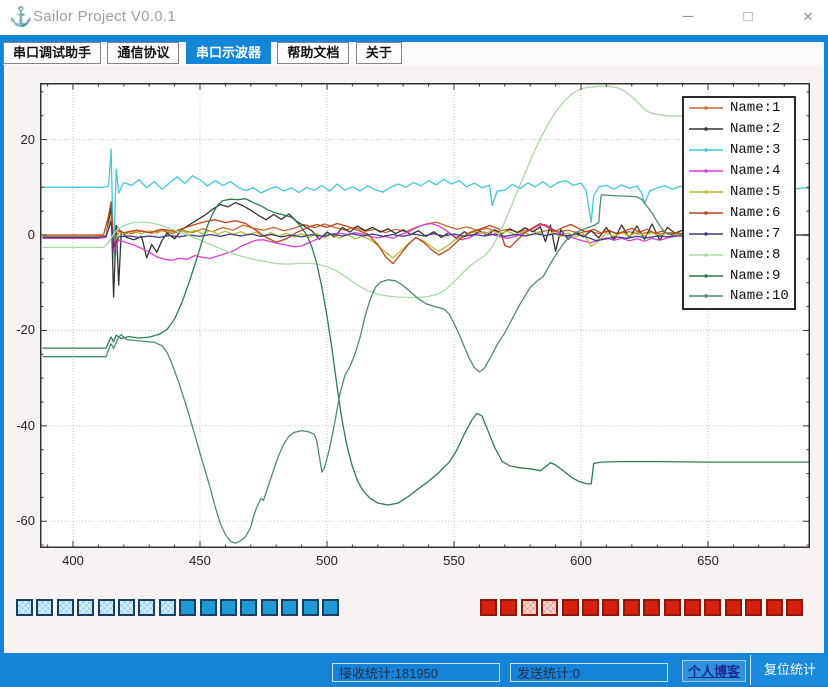 The width and height of the screenshot is (828, 687). What do you see at coordinates (755, 129) in the screenshot?
I see `legend-label: Name:2` at bounding box center [755, 129].